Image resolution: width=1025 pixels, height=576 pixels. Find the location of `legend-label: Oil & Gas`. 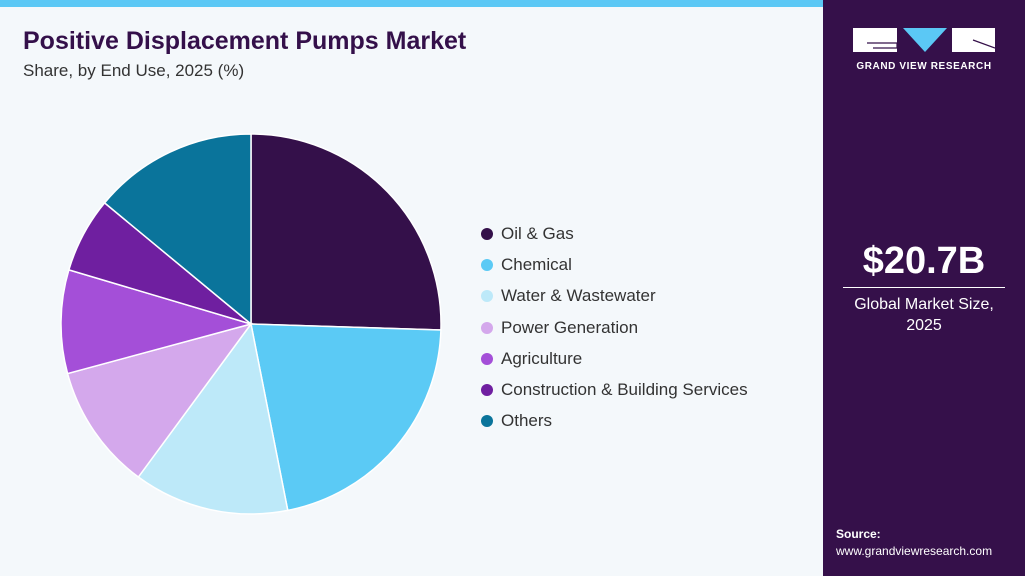

legend-label: Oil & Gas is located at coordinates (537, 233).